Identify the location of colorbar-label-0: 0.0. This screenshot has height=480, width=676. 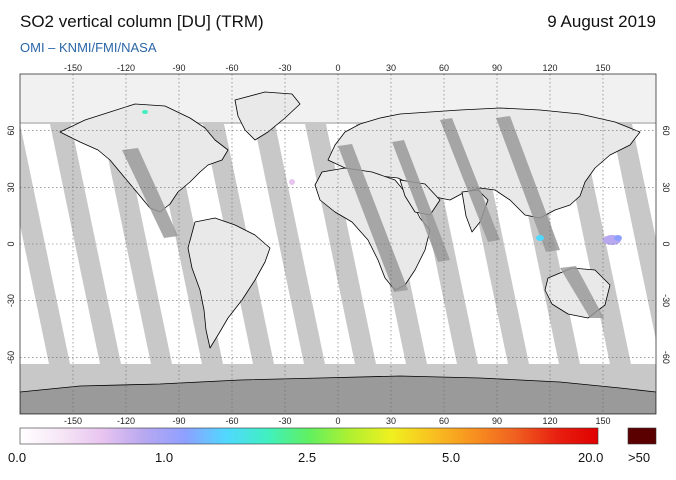
(17, 457).